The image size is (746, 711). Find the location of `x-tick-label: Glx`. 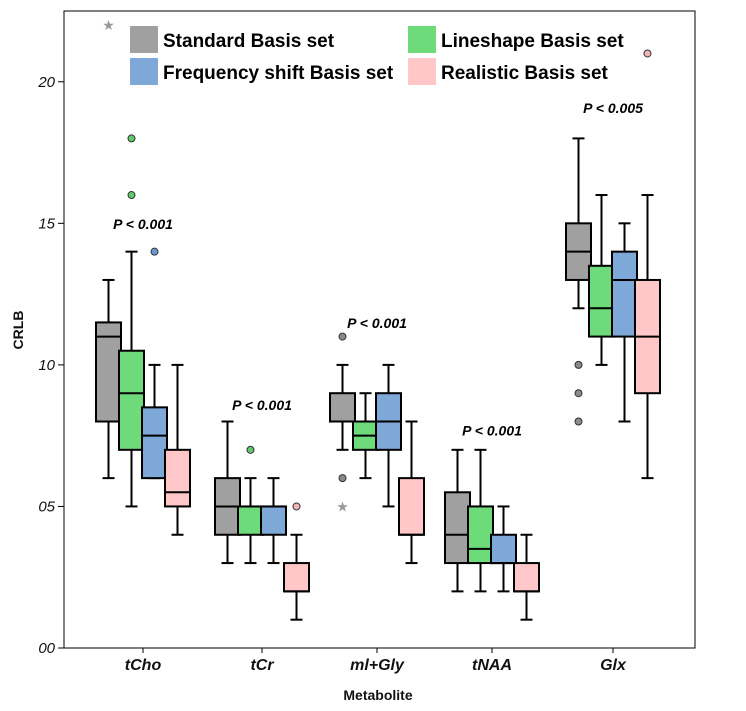

x-tick-label: Glx is located at coordinates (613, 665).